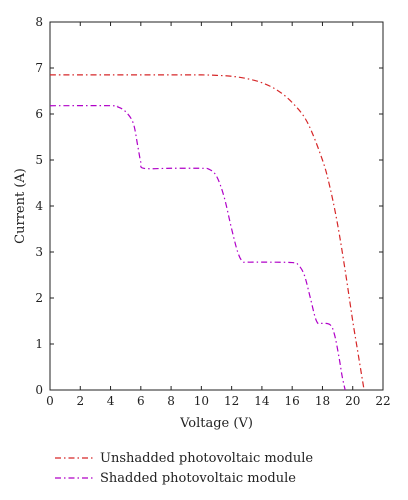 The height and width of the screenshot is (500, 408). Describe the element at coordinates (50, 401) in the screenshot. I see `x-tick-label: 0` at that location.